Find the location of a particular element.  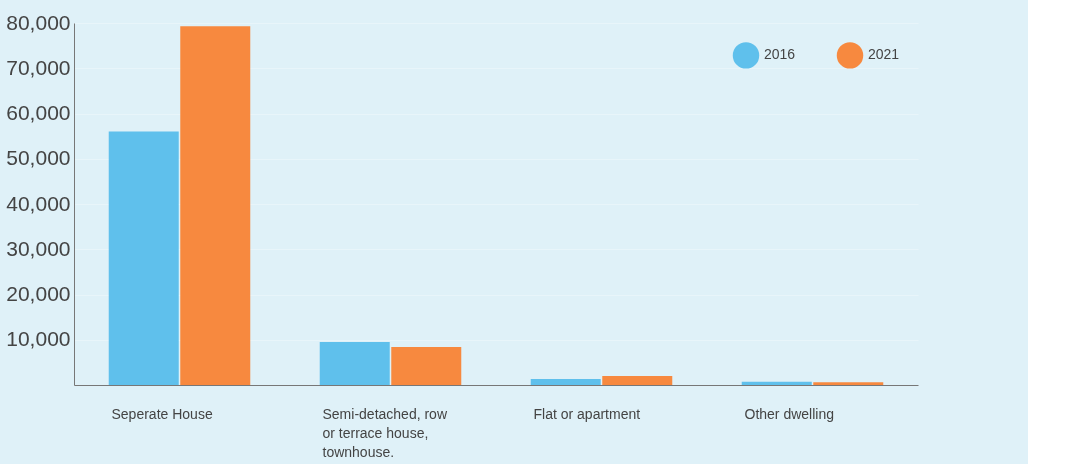

x-tick-label: Seperate House is located at coordinates (162, 413).